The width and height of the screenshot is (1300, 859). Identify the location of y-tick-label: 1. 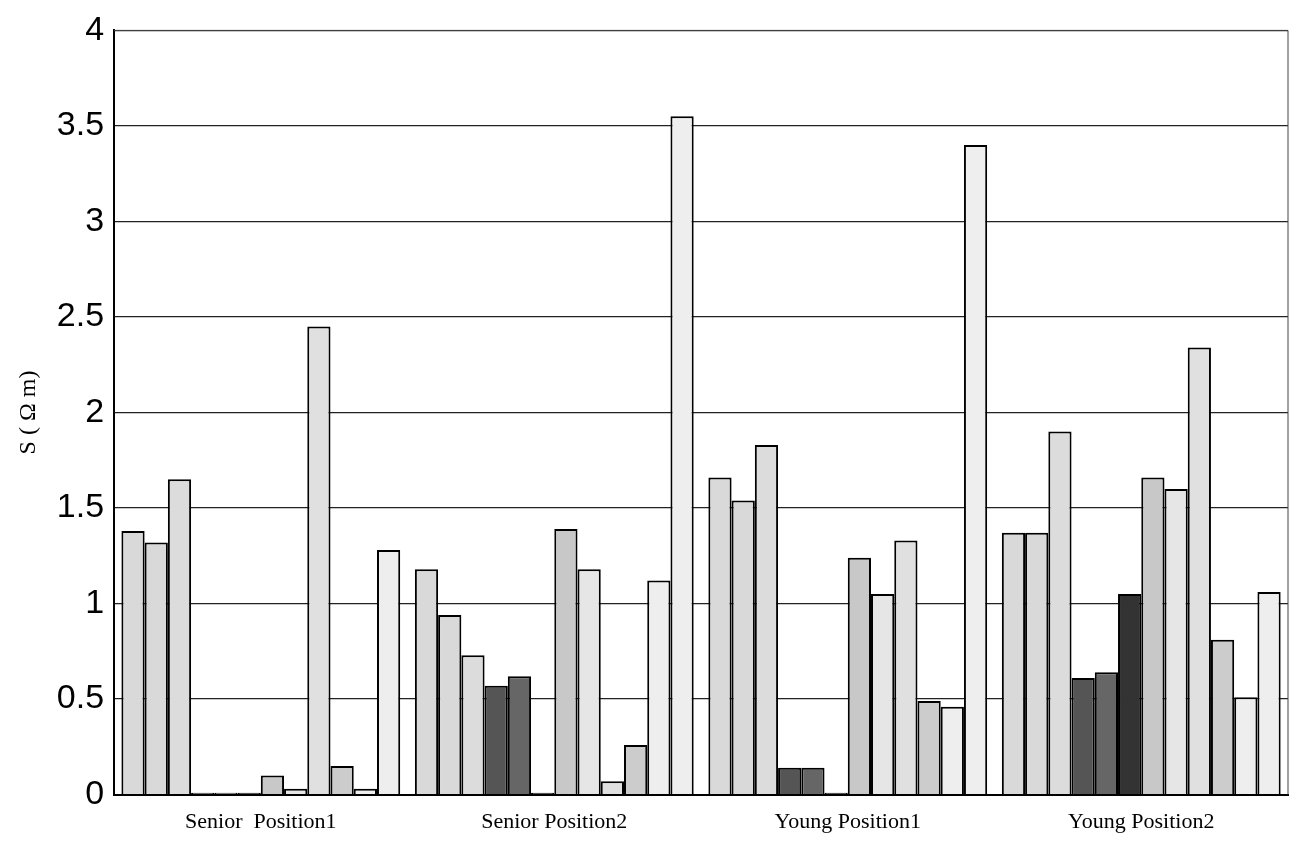
(95, 600).